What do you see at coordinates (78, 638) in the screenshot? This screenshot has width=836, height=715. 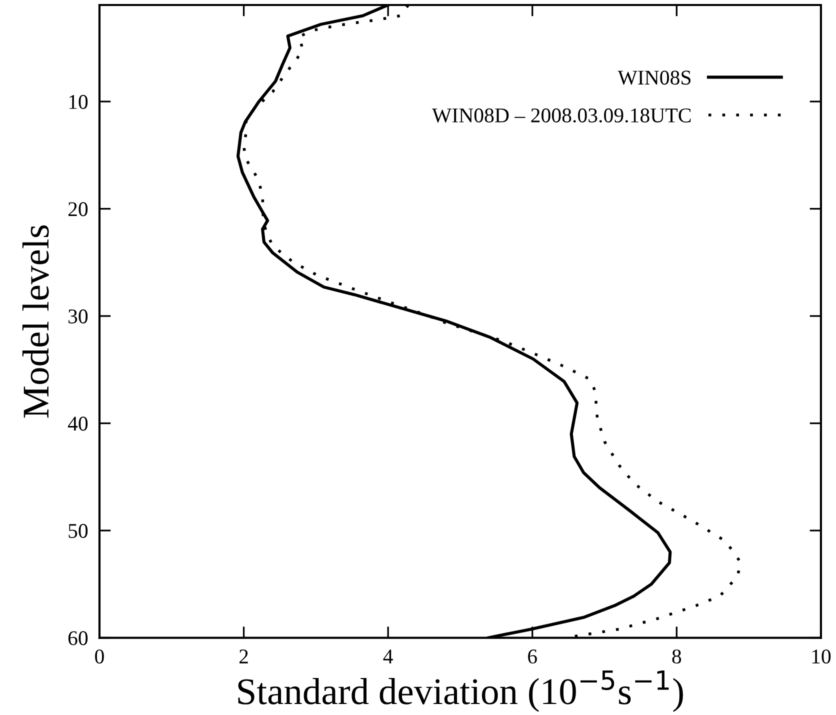 I see `y-tick-label: 60` at bounding box center [78, 638].